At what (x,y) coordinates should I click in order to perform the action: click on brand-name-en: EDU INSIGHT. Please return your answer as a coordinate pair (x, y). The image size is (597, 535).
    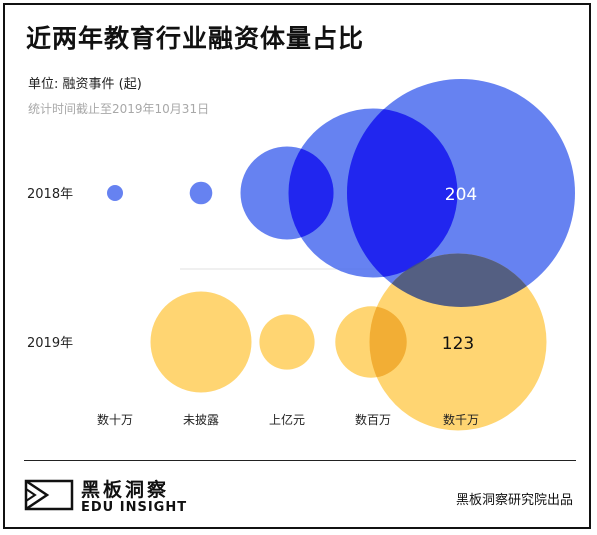
    Looking at the image, I should click on (134, 507).